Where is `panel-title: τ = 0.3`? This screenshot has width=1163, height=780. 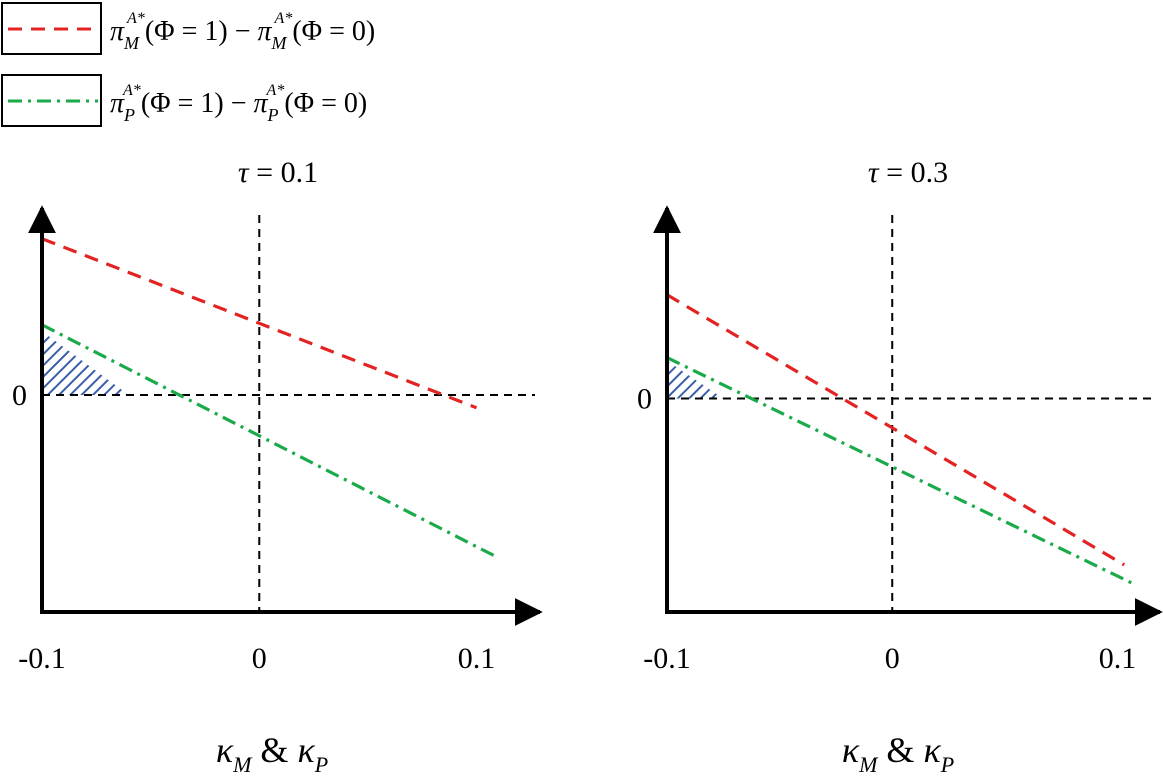
panel-title: τ = 0.3 is located at coordinates (908, 172).